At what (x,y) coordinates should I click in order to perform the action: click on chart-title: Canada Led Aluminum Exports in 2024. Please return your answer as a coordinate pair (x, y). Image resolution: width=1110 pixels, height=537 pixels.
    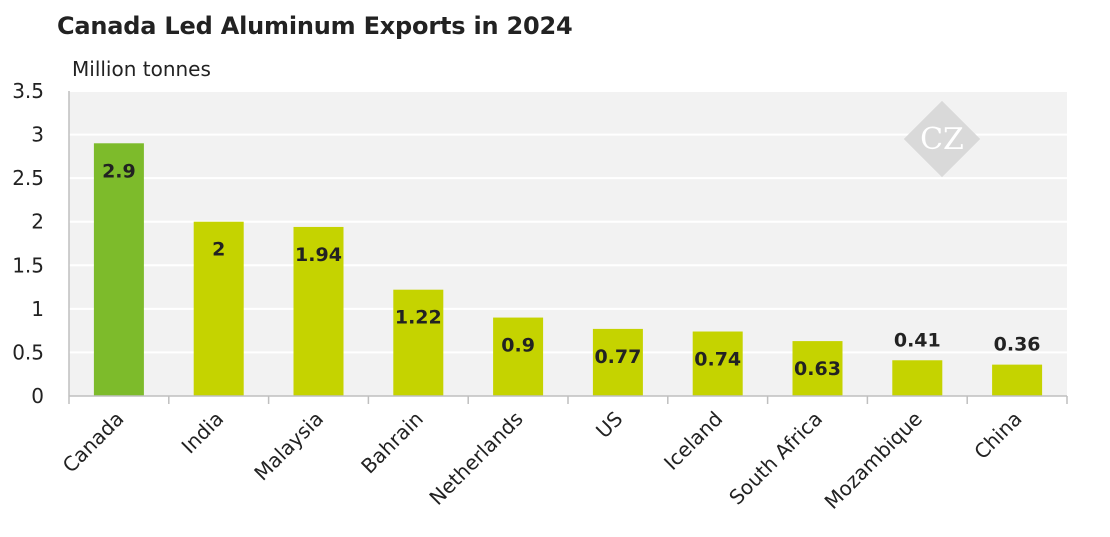
    Looking at the image, I should click on (315, 26).